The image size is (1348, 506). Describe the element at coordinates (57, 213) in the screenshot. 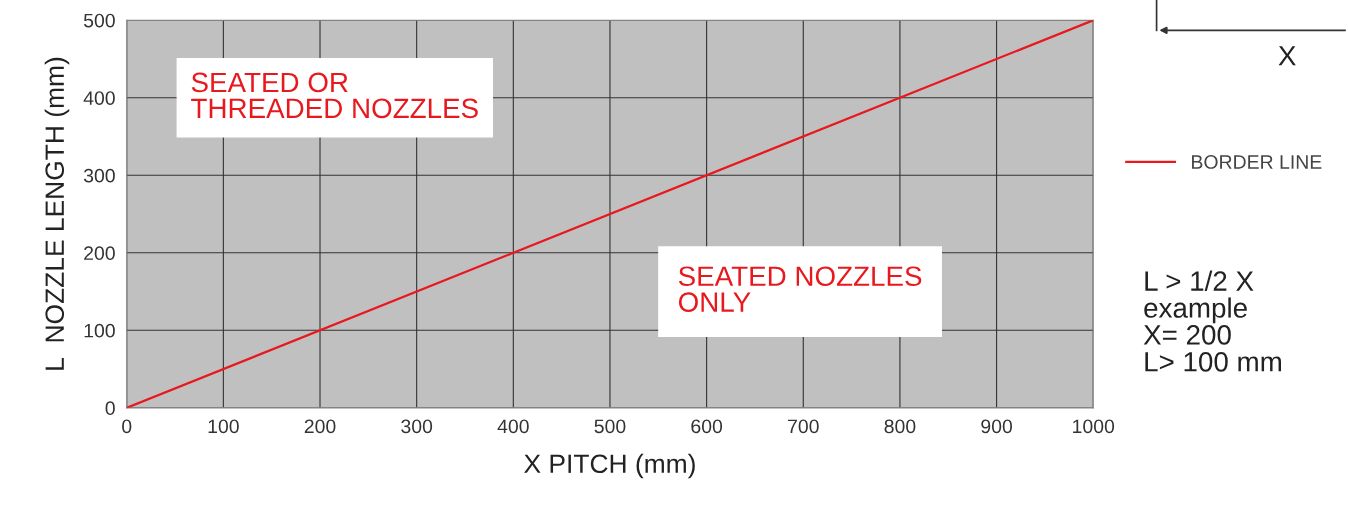

I see `y-axis-title: L NOZZLE LENGTH (mm)` at that location.